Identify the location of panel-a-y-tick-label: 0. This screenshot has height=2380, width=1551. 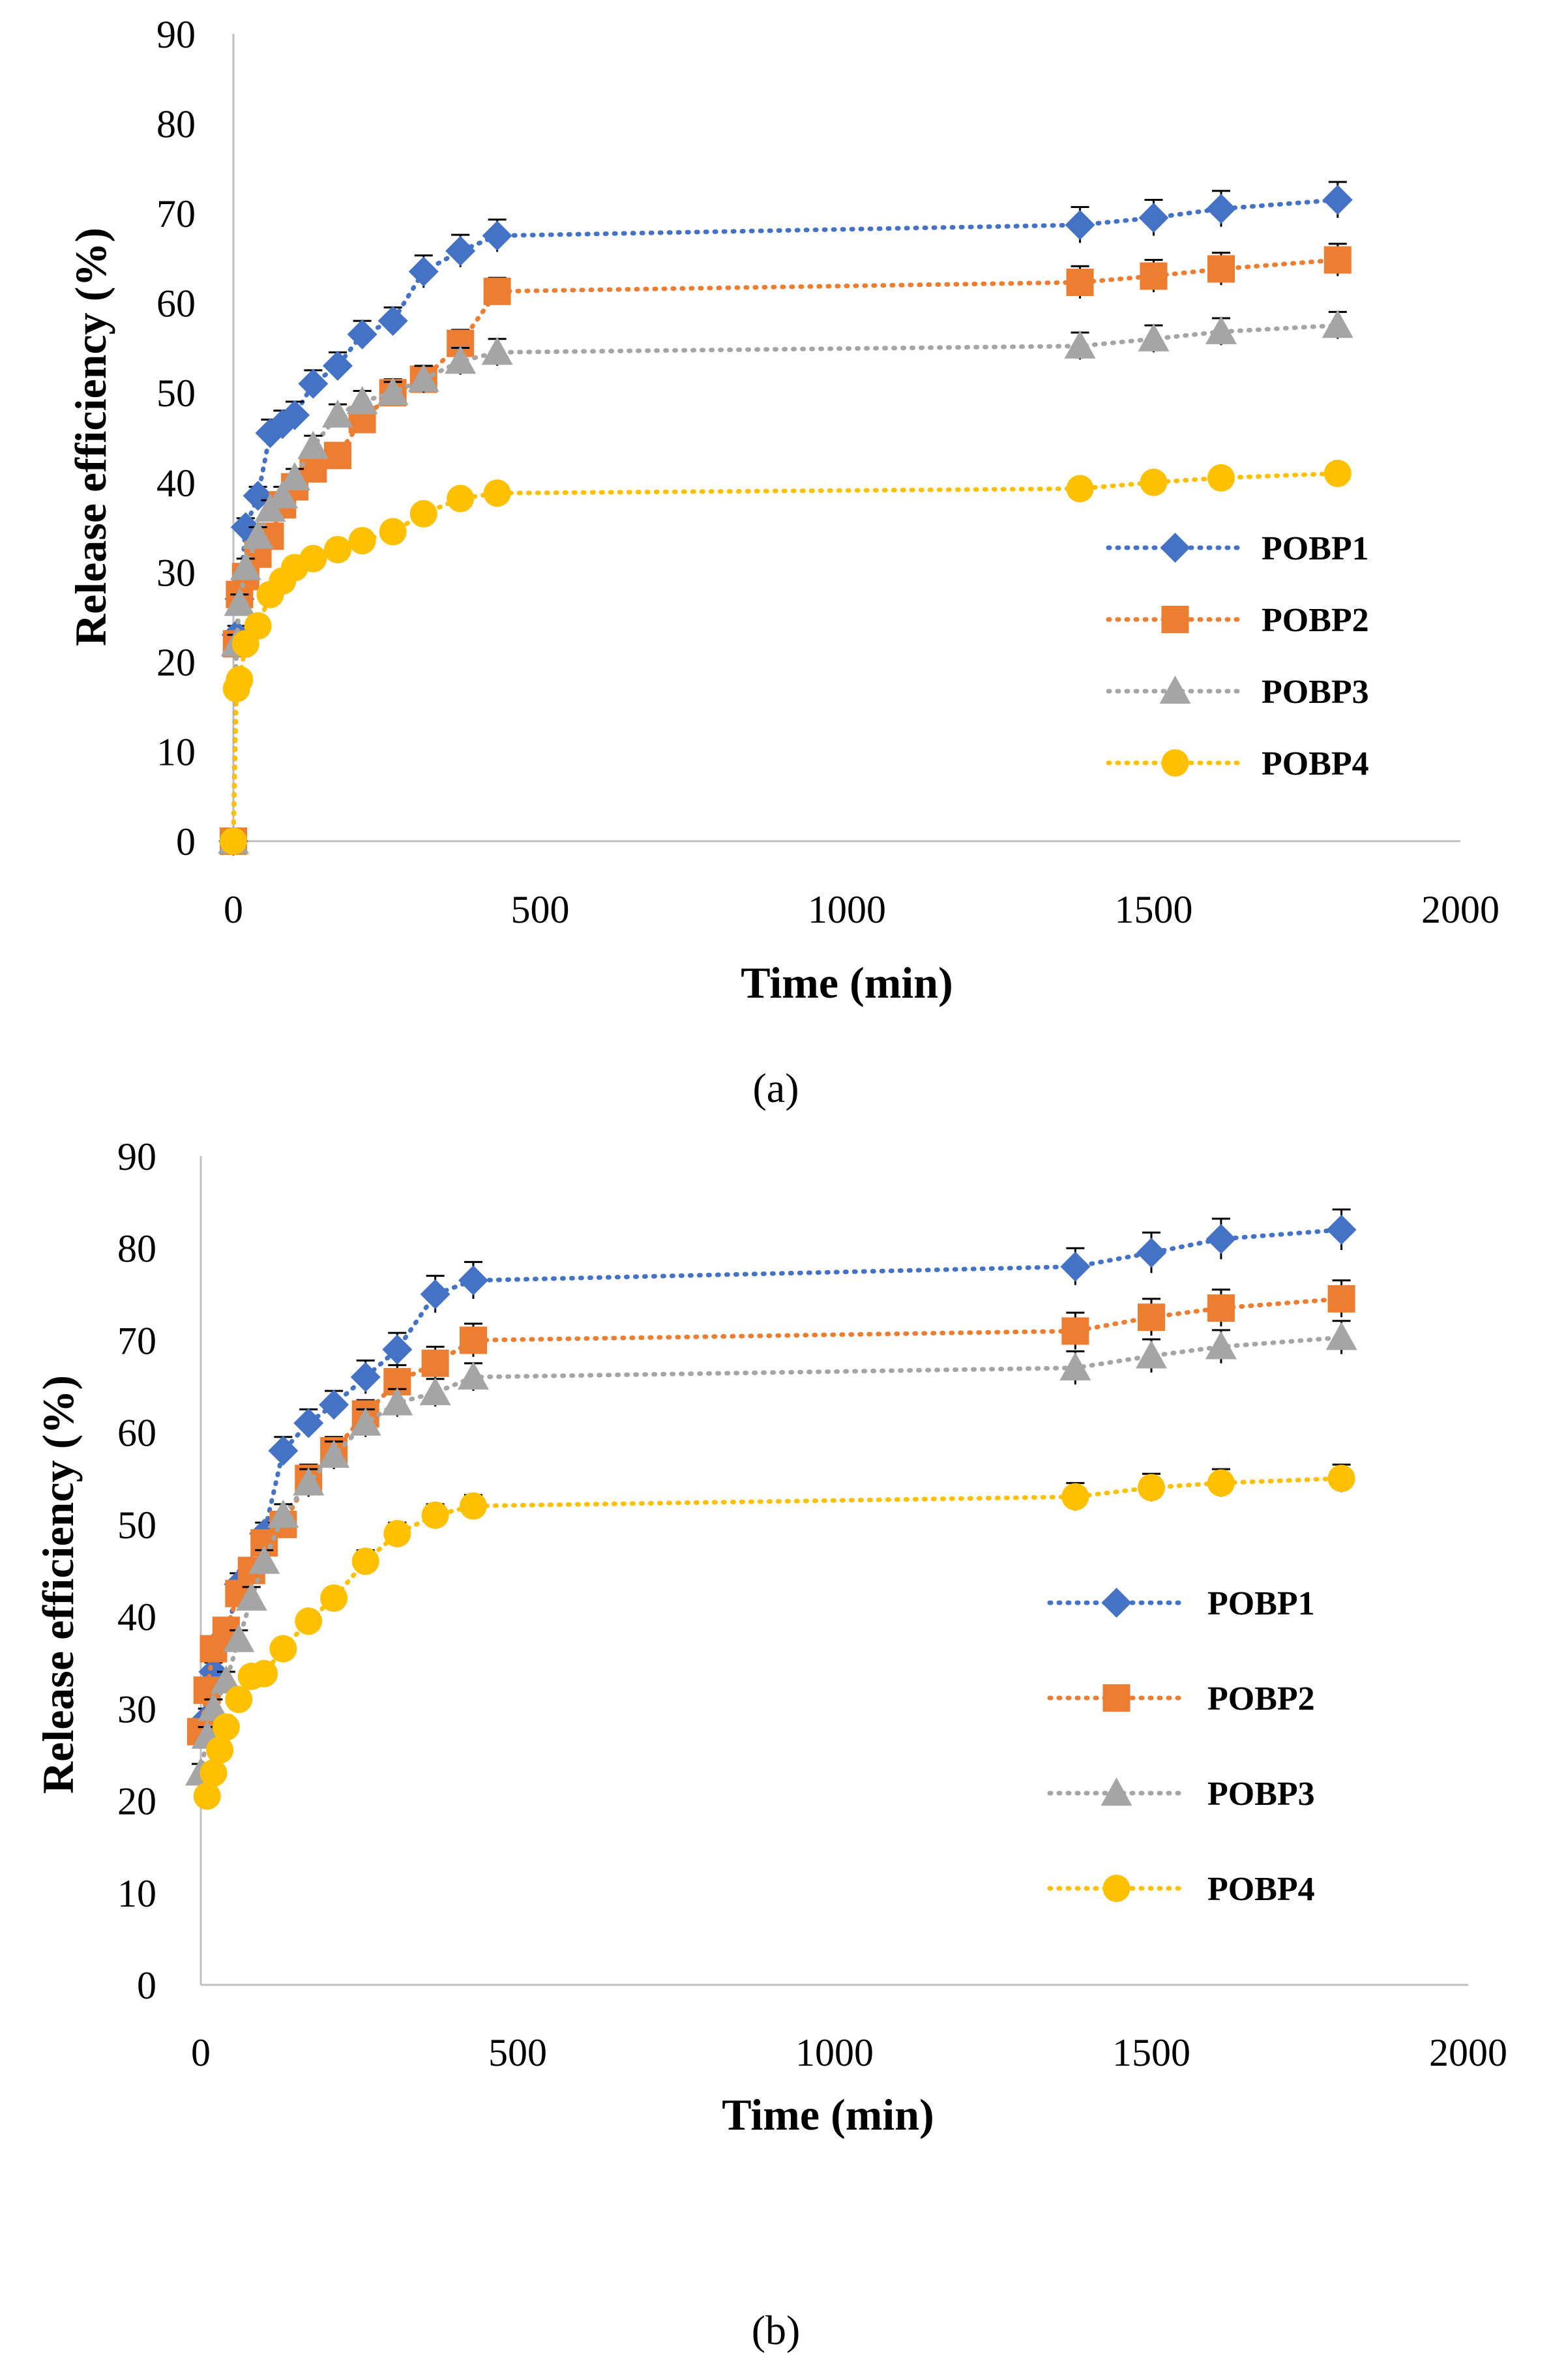
(186, 842).